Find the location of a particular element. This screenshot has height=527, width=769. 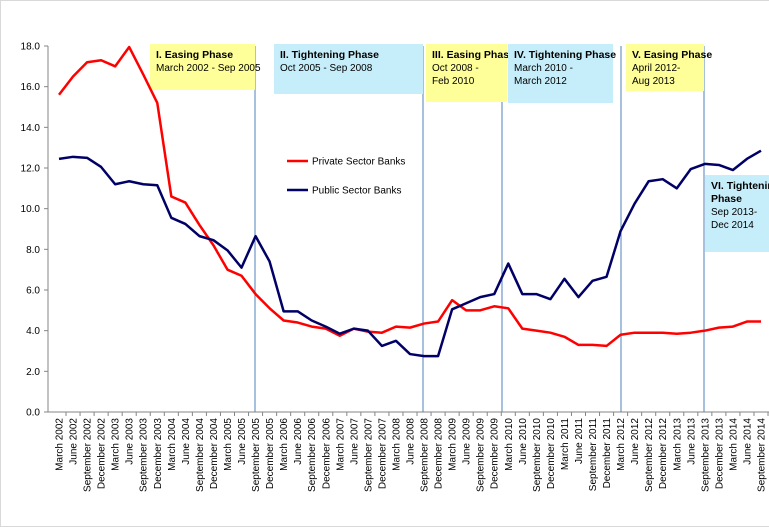

x-tick-label: June 2010 is located at coordinates (523, 441).